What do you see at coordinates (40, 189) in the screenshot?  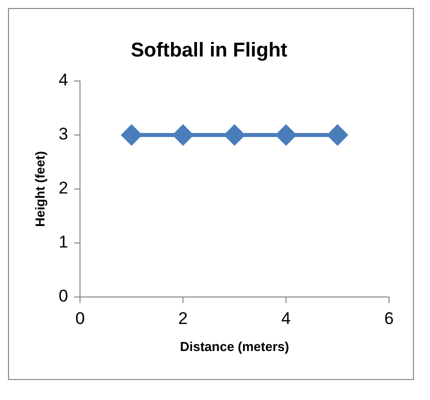 I see `y-axis-title: Height (feet)` at bounding box center [40, 189].